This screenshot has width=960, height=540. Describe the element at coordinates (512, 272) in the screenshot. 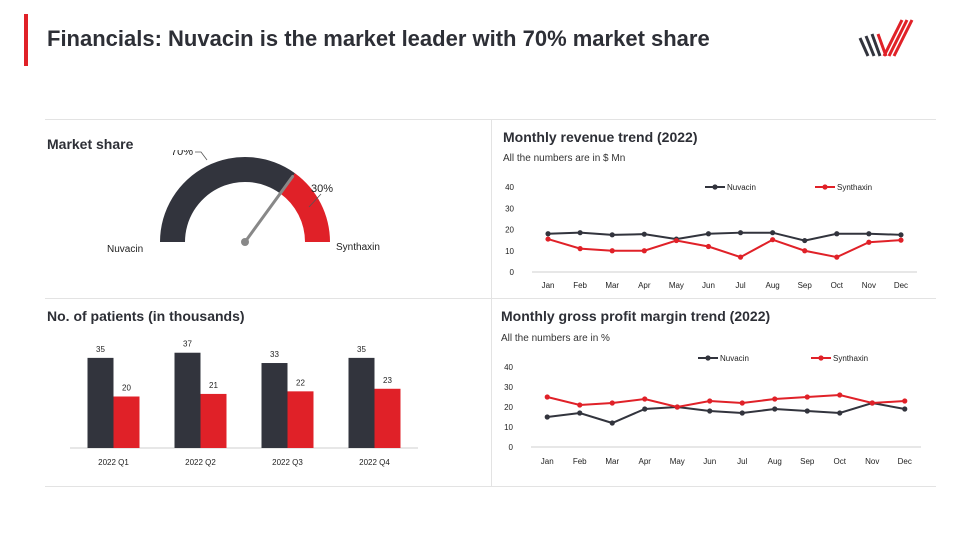

I see `y-tick-label: 0` at that location.